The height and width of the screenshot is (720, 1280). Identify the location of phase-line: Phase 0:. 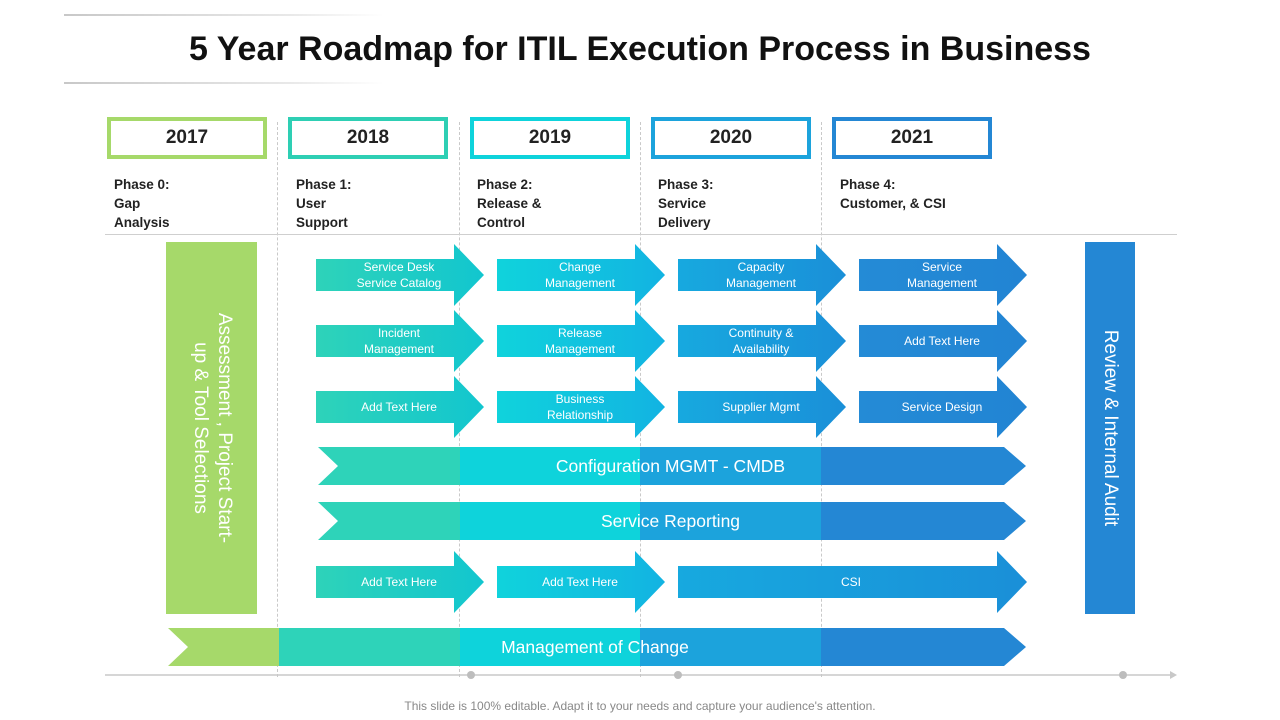
(142, 184).